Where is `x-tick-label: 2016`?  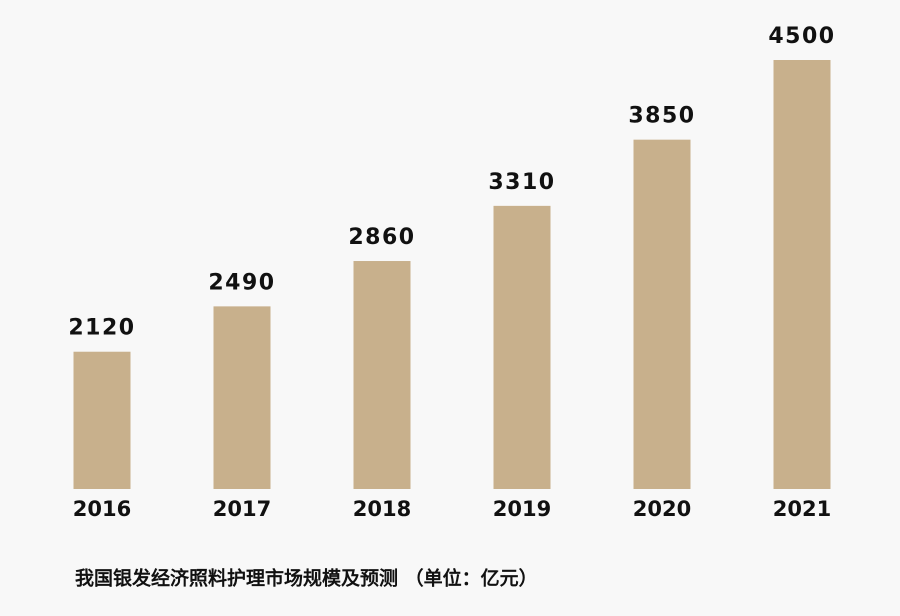
x-tick-label: 2016 is located at coordinates (102, 509).